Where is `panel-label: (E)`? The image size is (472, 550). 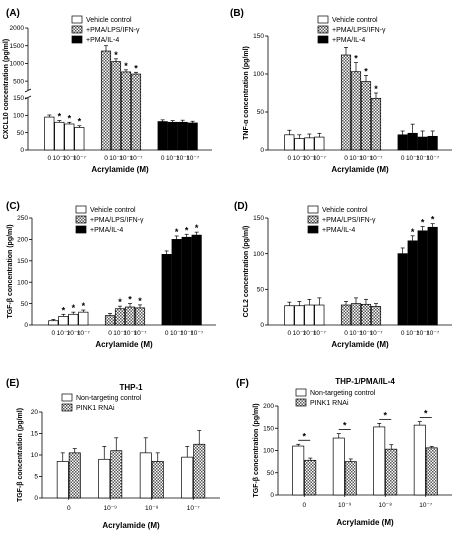
panel-label: (E) is located at coordinates (12, 383).